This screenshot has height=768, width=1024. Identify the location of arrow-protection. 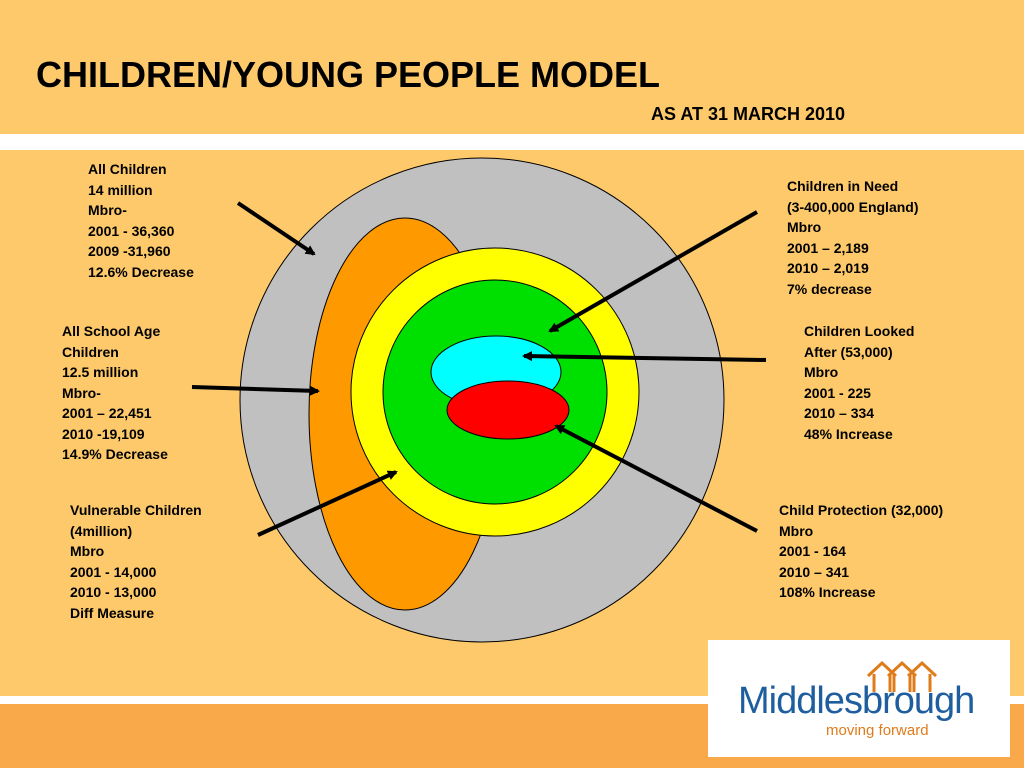
(656, 478).